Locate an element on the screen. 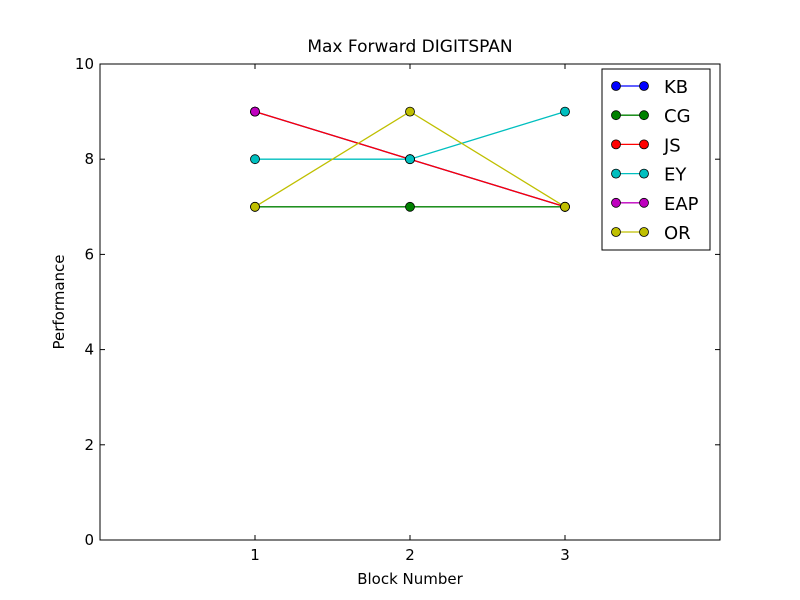 The height and width of the screenshot is (600, 800). legend-label-eap: EAP is located at coordinates (681, 204).